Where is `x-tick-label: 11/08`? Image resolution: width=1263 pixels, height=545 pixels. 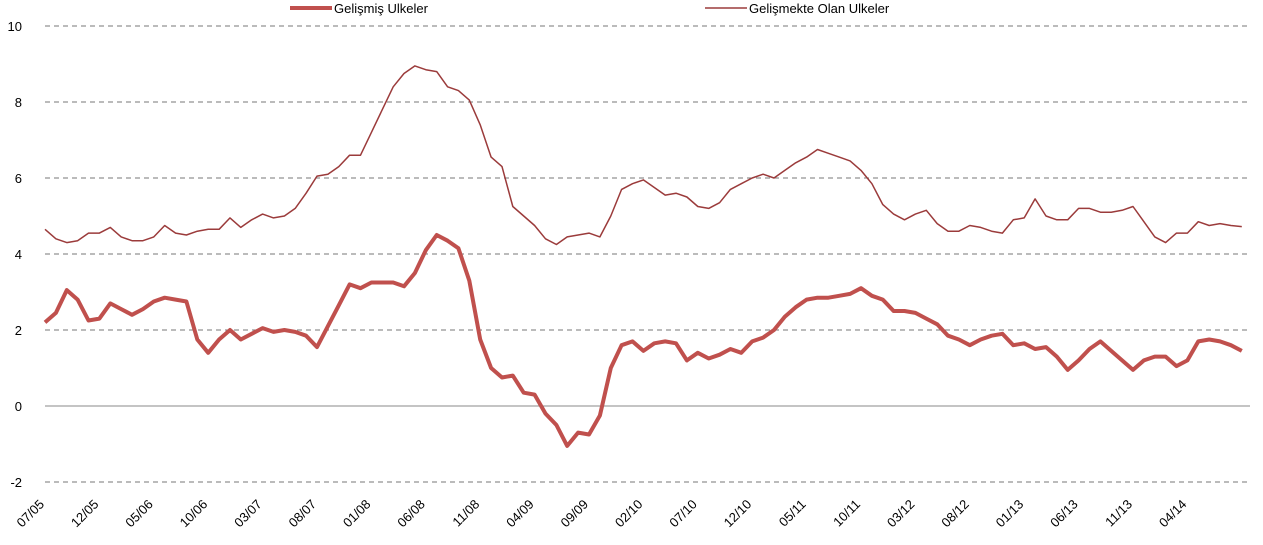
x-tick-label: 11/08 is located at coordinates (465, 513).